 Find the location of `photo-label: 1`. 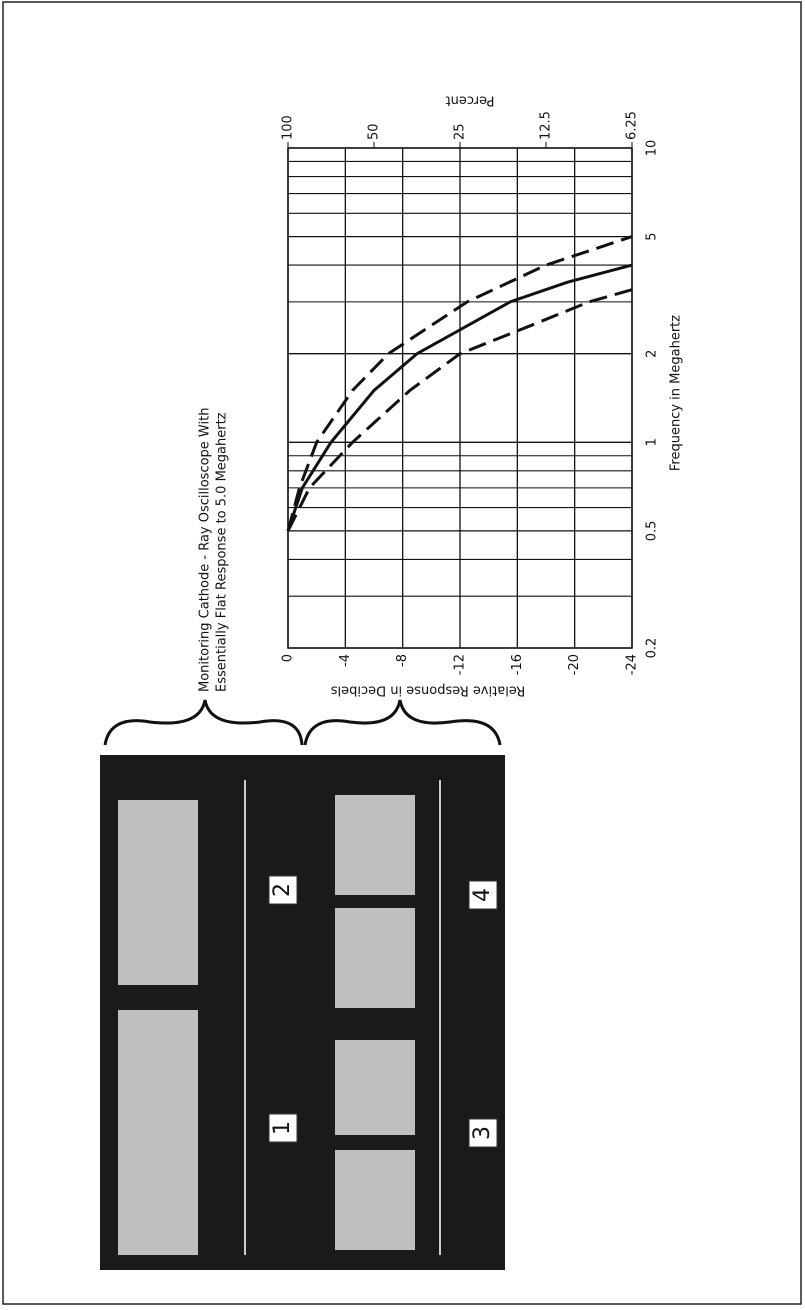

photo-label: 1 is located at coordinates (282, 1128).